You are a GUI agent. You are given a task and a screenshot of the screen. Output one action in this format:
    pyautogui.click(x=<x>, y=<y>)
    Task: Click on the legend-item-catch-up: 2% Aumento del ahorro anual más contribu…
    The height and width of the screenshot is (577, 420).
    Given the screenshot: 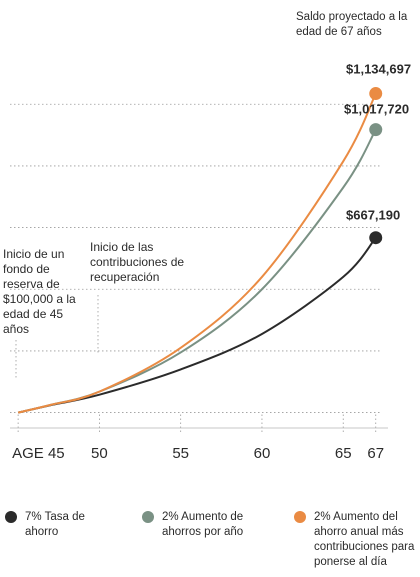 What is the action you would take?
    pyautogui.click(x=356, y=540)
    